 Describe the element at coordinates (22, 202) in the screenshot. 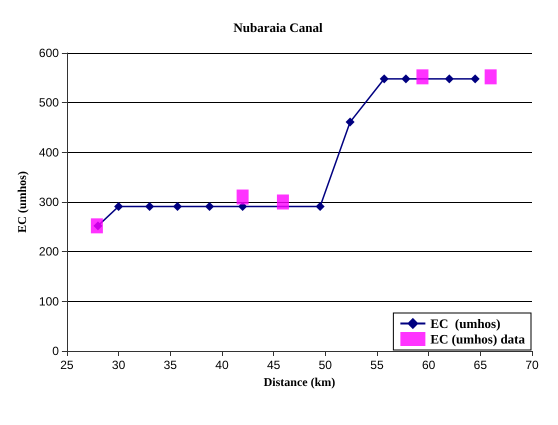

I see `y-axis-title: EC (umhos)` at that location.